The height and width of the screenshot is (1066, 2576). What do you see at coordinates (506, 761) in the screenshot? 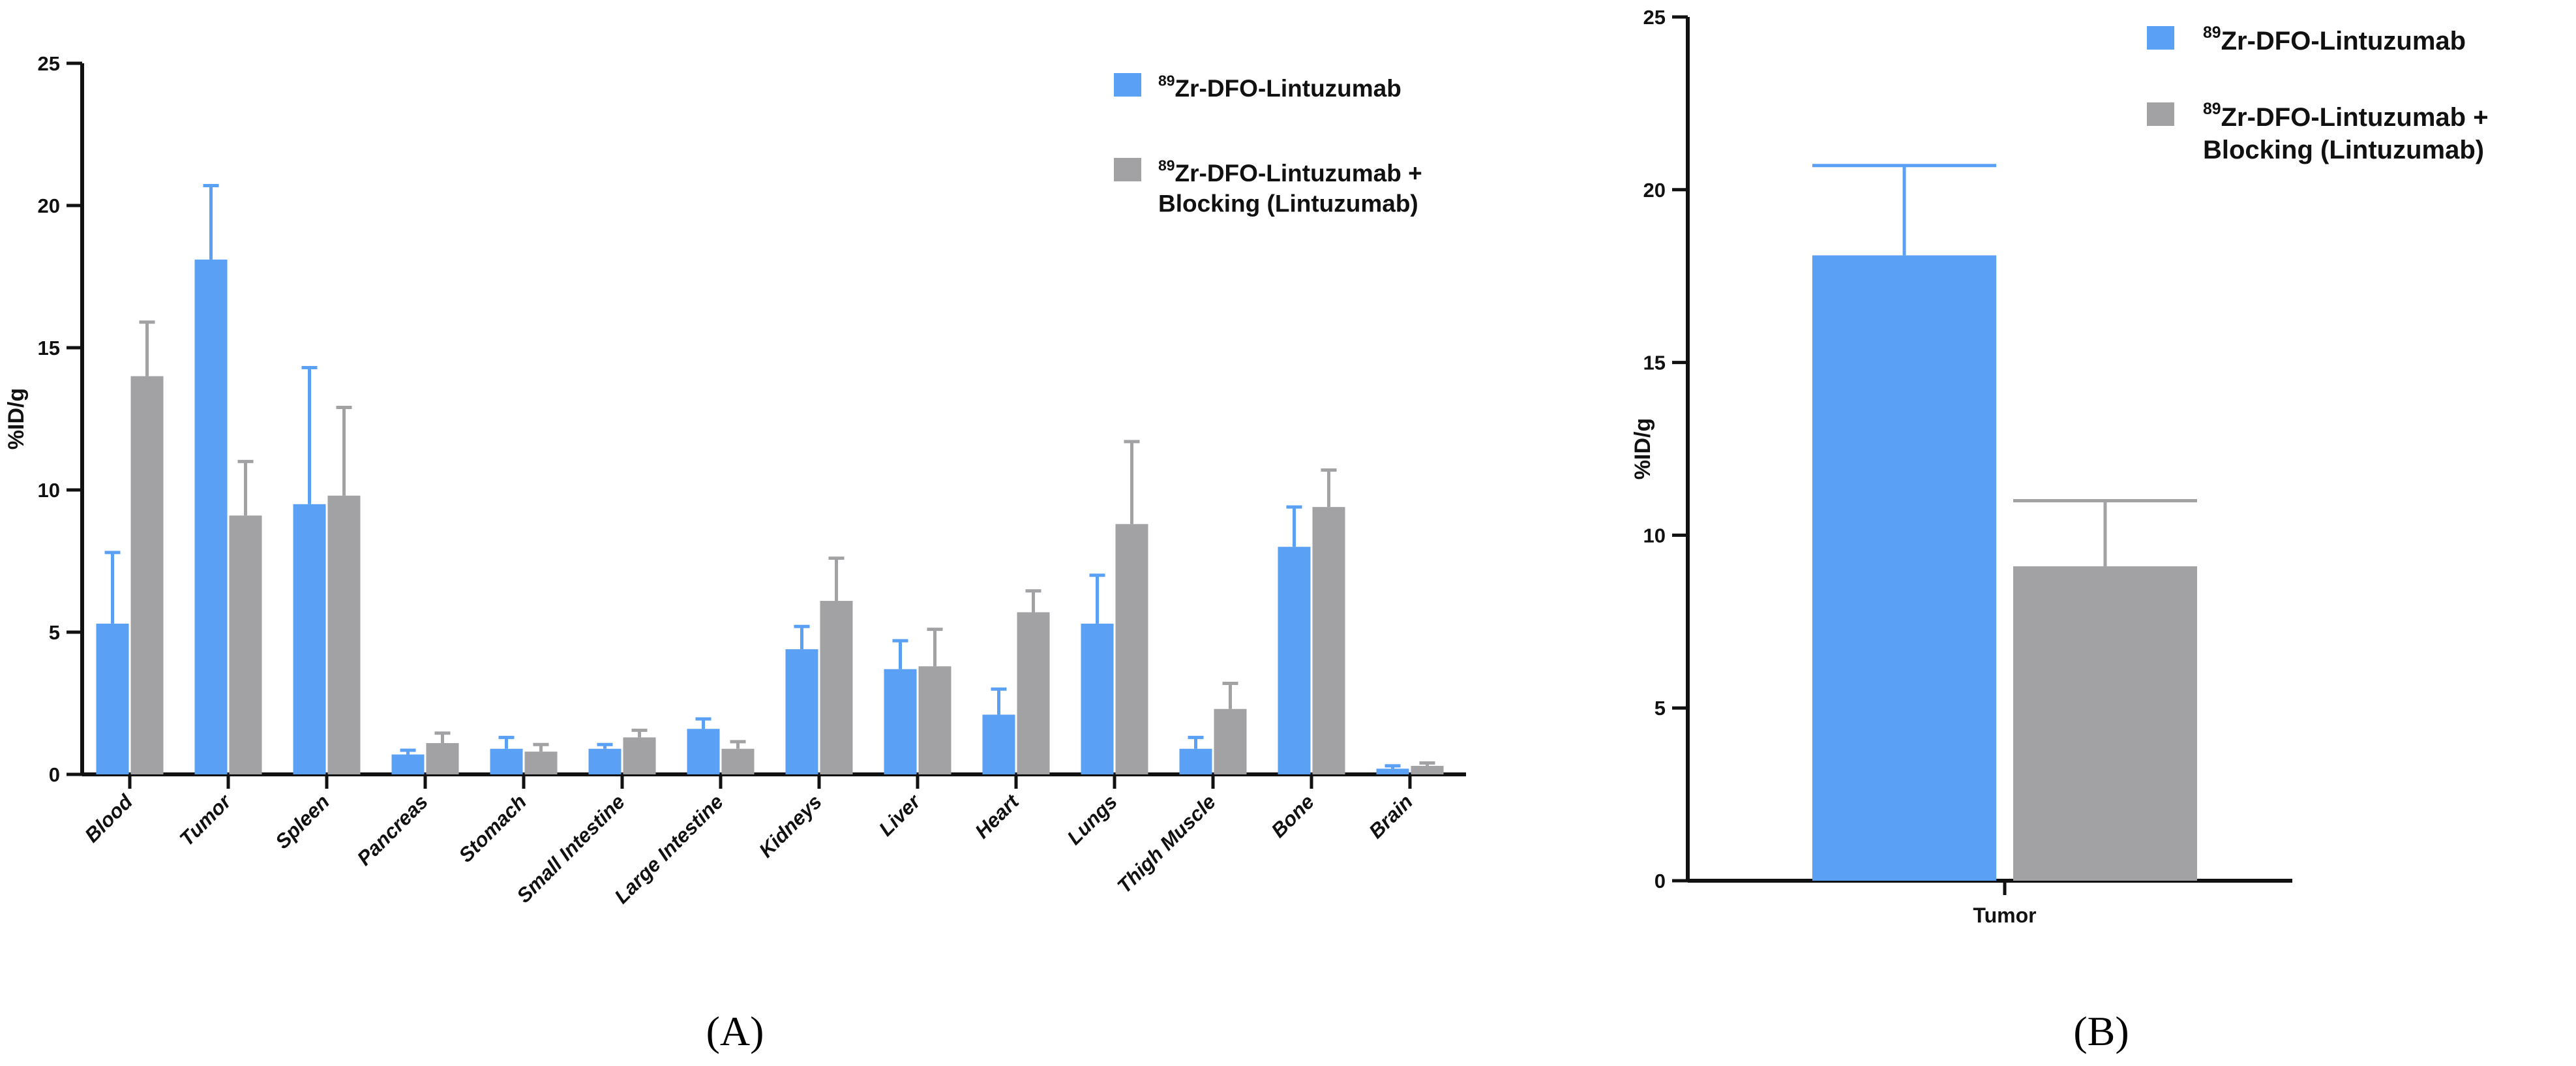
I see `bar-1-stomach` at bounding box center [506, 761].